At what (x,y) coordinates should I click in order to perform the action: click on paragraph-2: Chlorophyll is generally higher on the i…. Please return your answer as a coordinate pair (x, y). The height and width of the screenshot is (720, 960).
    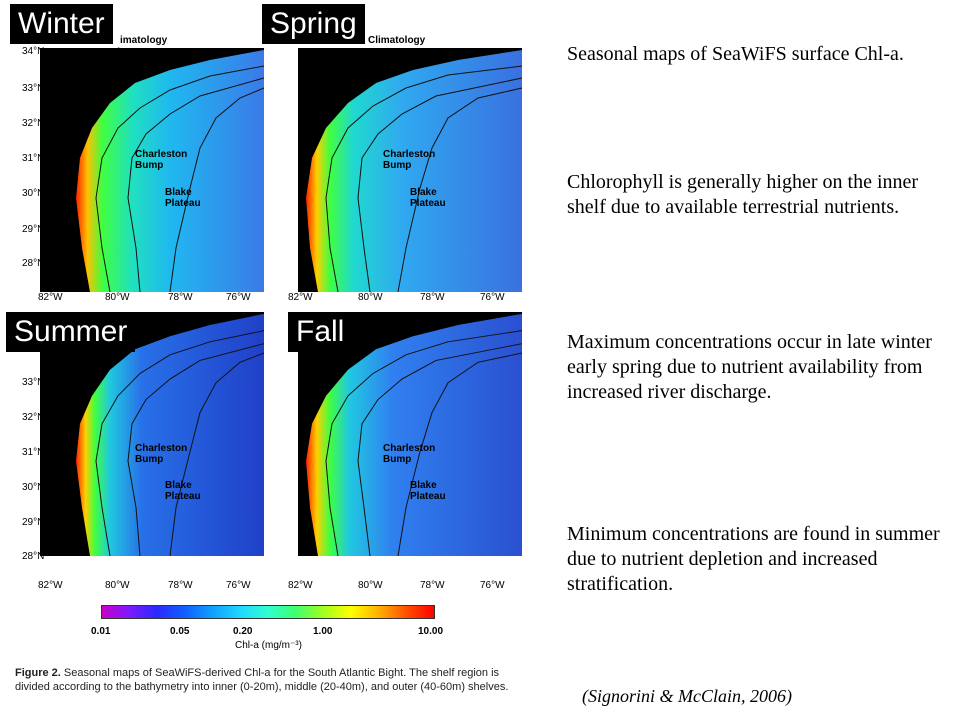
    Looking at the image, I should click on (743, 194).